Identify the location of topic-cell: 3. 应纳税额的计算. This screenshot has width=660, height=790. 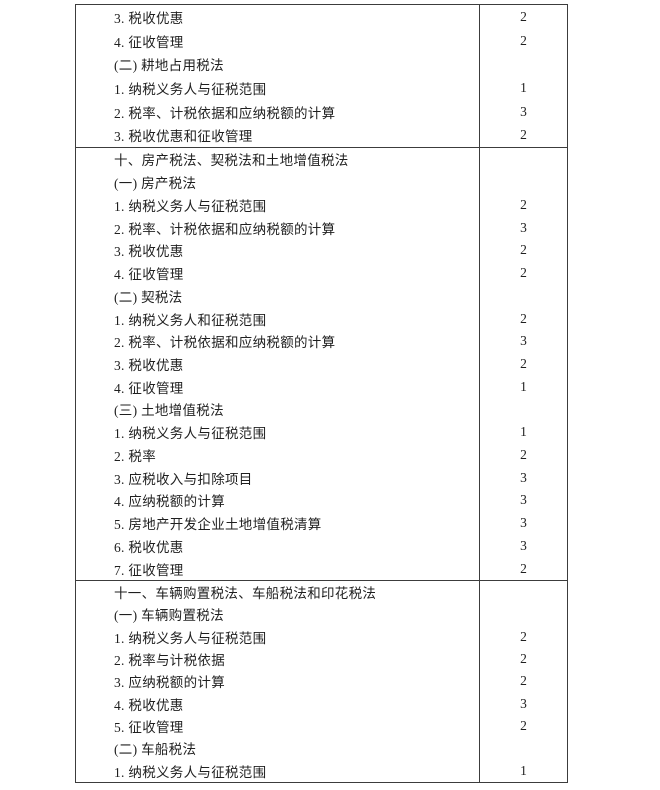
(169, 683).